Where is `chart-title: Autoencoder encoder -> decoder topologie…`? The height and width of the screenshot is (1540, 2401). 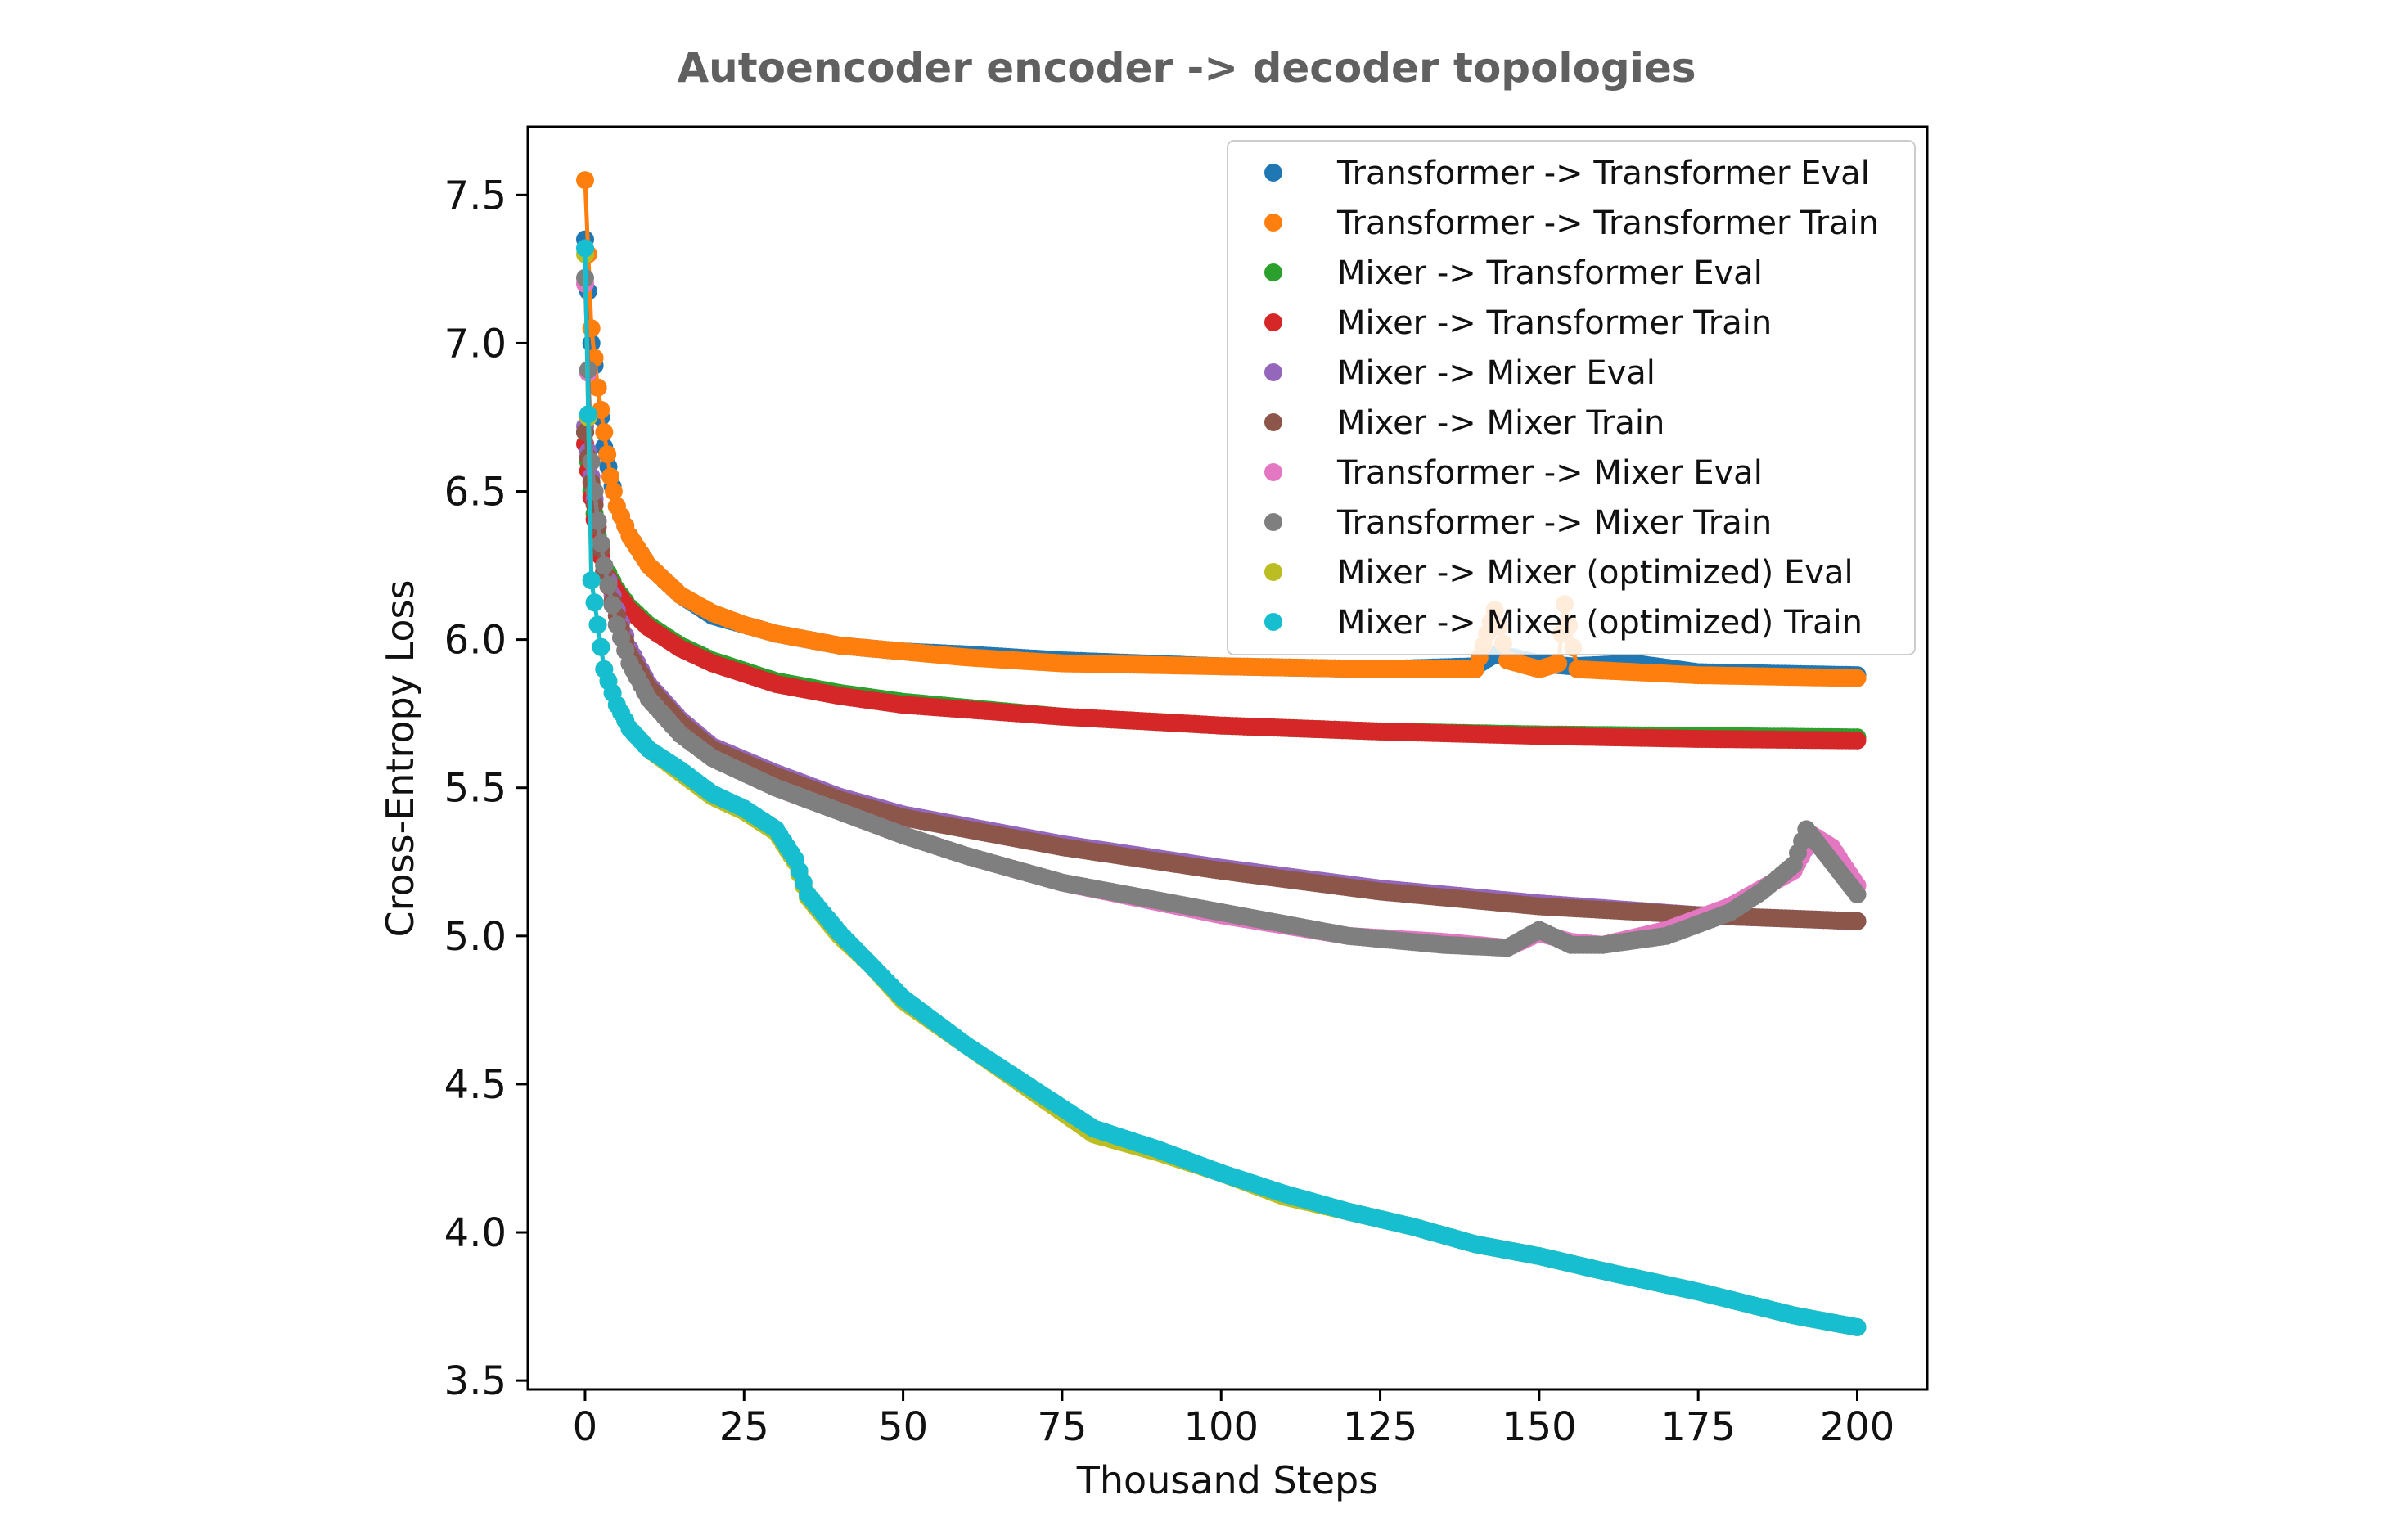
chart-title: Autoencoder encoder -> decoder topologie… is located at coordinates (1186, 68).